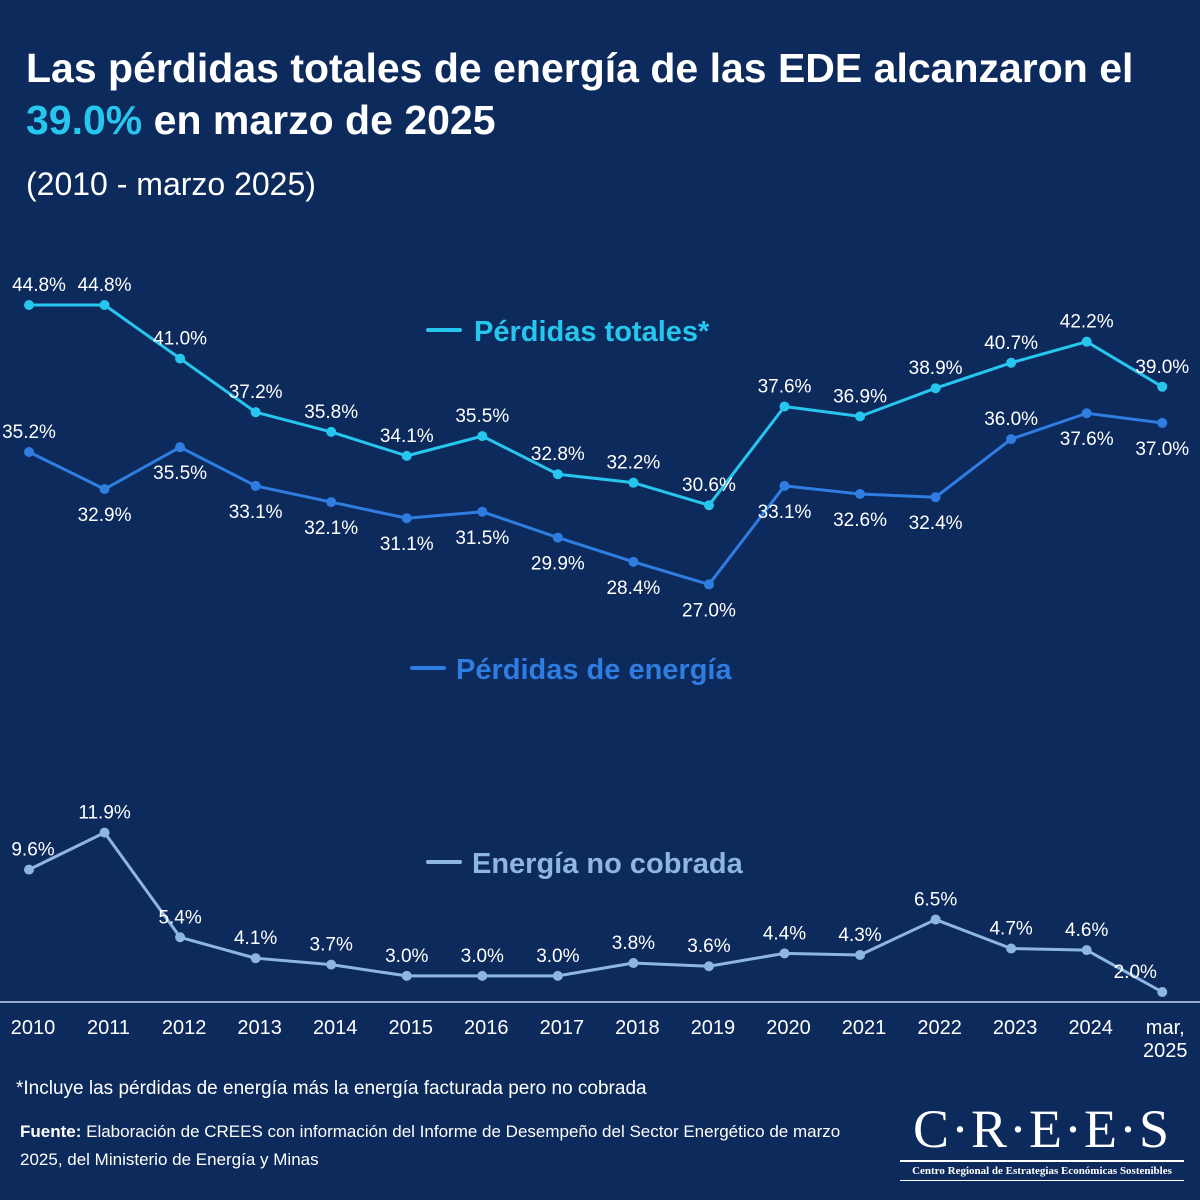 This screenshot has width=1200, height=1200. Describe the element at coordinates (1010, 929) in the screenshot. I see `energia-no-cobrada-value-label: 4.7%` at that location.